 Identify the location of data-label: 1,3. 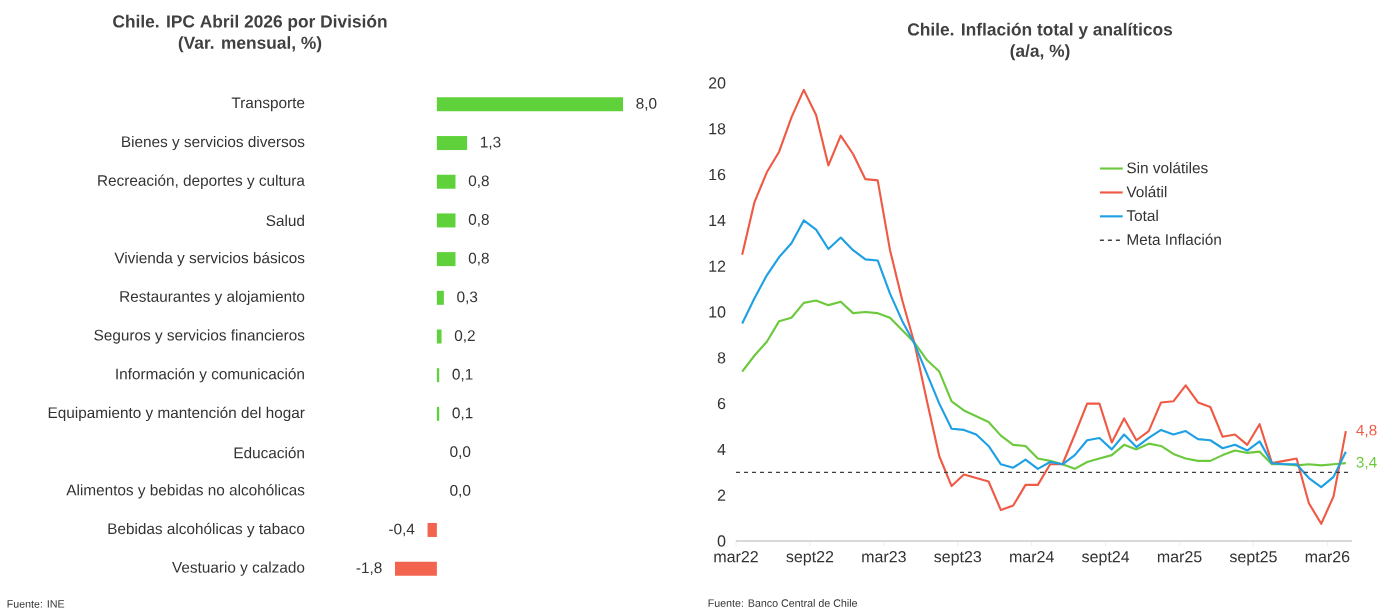
(491, 143).